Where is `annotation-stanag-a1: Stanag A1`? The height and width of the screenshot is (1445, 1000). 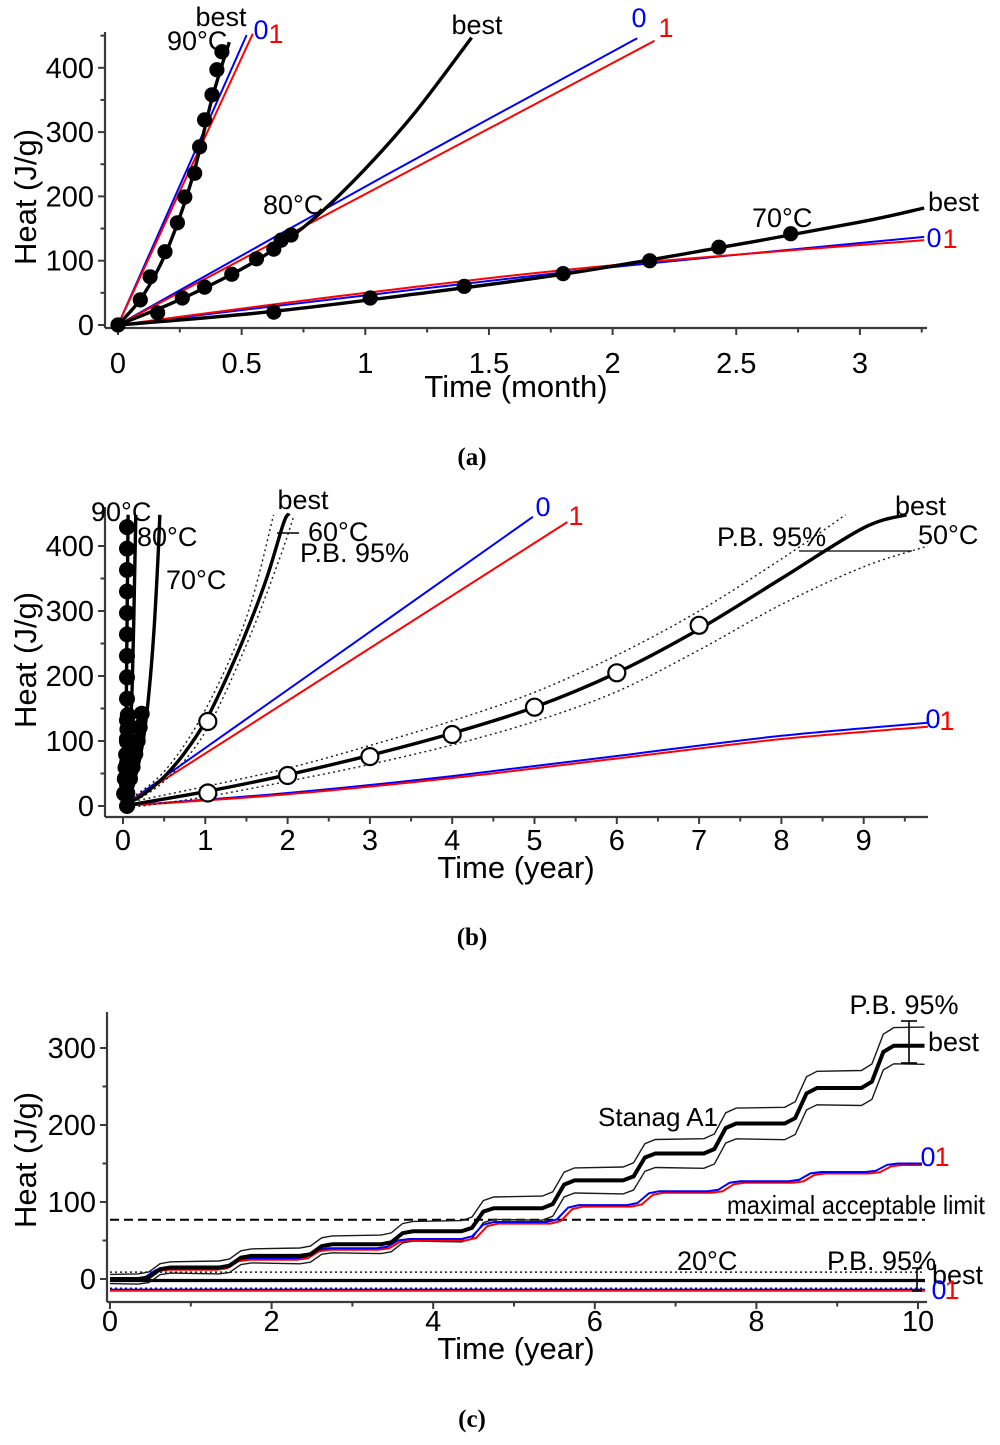
annotation-stanag-a1: Stanag A1 is located at coordinates (658, 1117).